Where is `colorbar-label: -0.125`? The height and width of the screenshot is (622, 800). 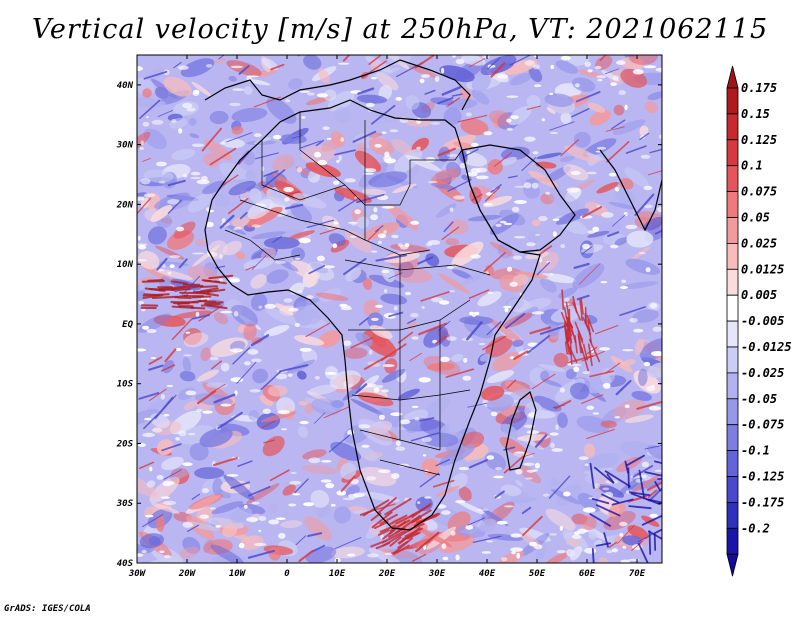 colorbar-label: -0.125 is located at coordinates (762, 477).